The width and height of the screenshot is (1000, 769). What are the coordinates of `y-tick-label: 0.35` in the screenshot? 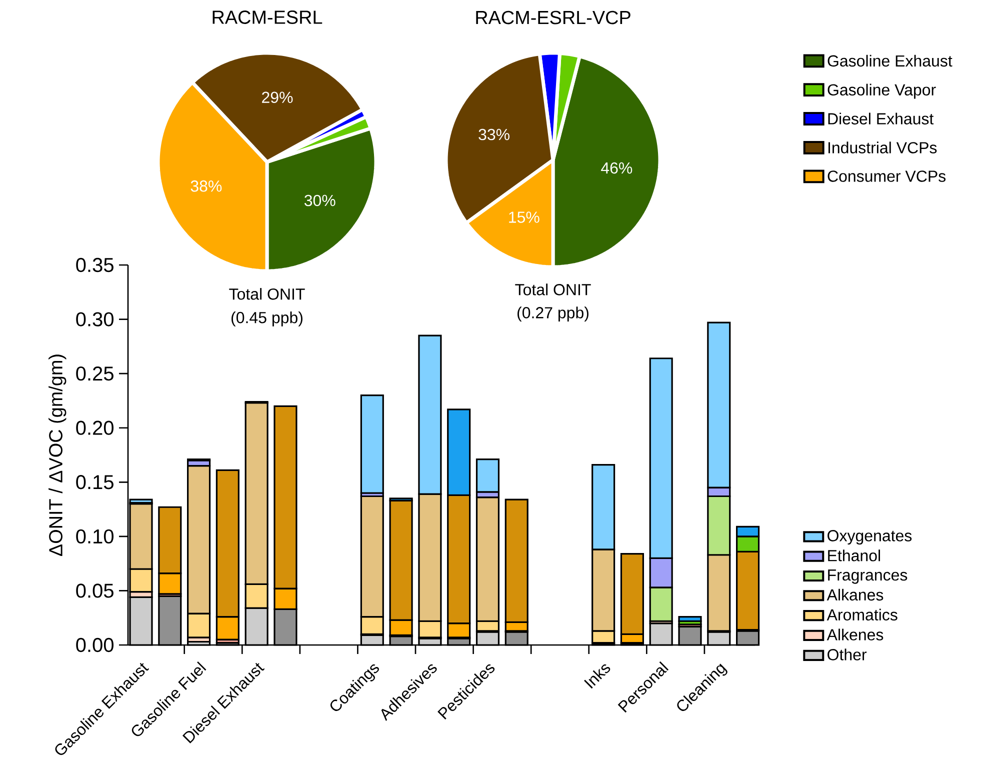 It's located at (95, 265).